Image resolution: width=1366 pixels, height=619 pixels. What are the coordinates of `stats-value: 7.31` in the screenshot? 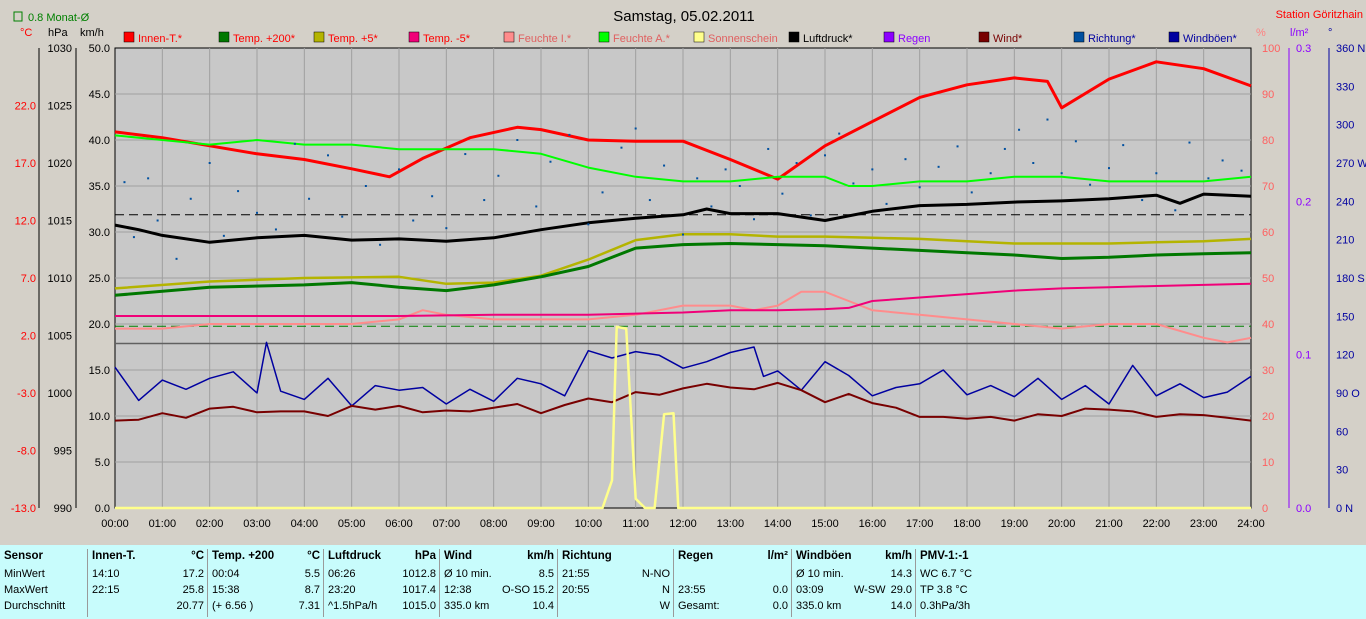 It's located at (309, 606).